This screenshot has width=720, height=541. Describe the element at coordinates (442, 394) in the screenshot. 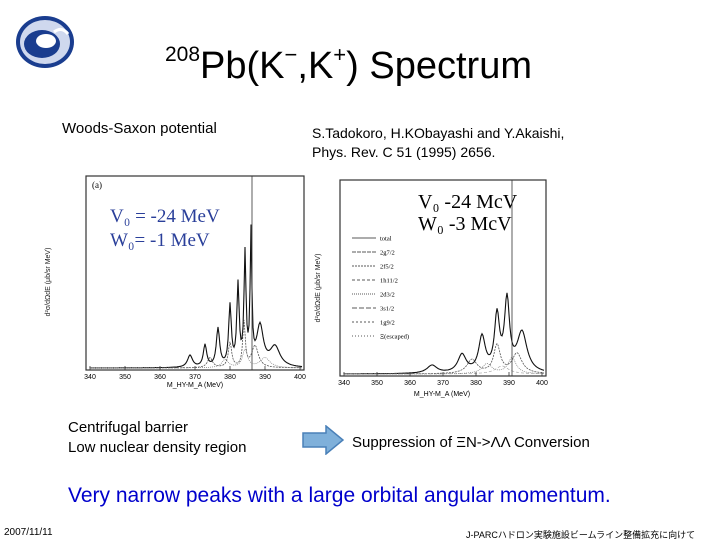

I see `right-xlabel: M_HY-M_A (MeV)` at that location.